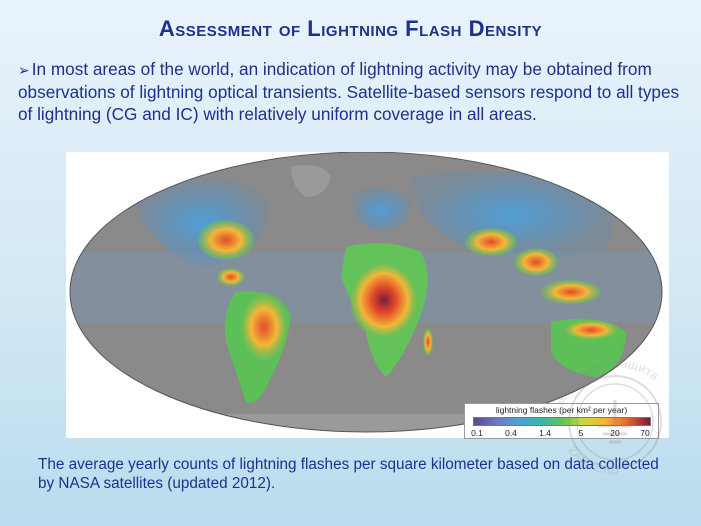  Describe the element at coordinates (545, 433) in the screenshot. I see `legend-tick: 1.4` at that location.